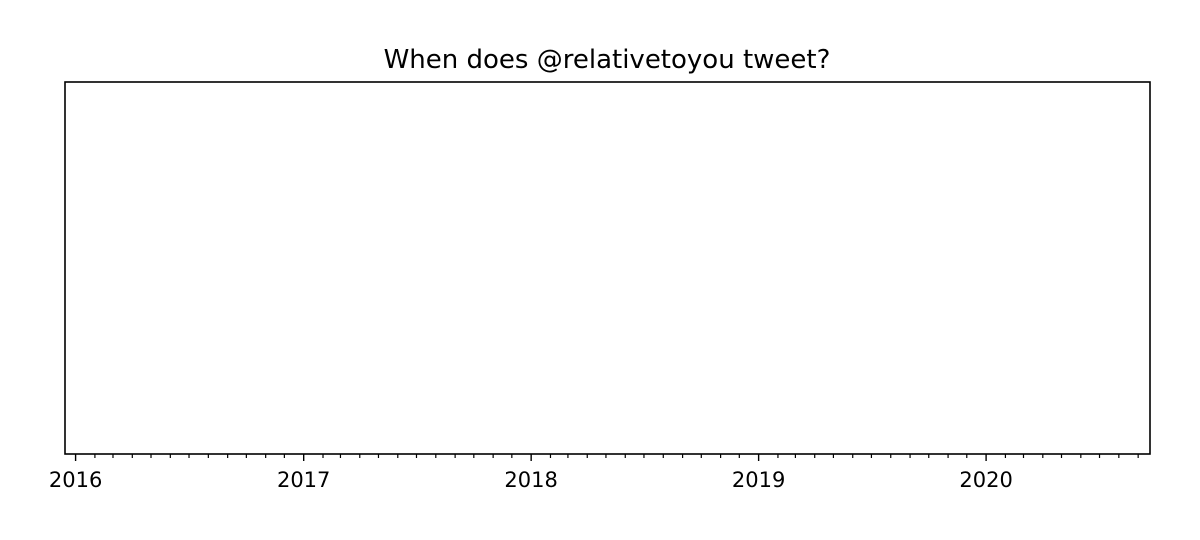 This screenshot has height=540, width=1200. Describe the element at coordinates (594, 473) in the screenshot. I see `x-axis: 2016 2017 2018 2019 2020` at that location.